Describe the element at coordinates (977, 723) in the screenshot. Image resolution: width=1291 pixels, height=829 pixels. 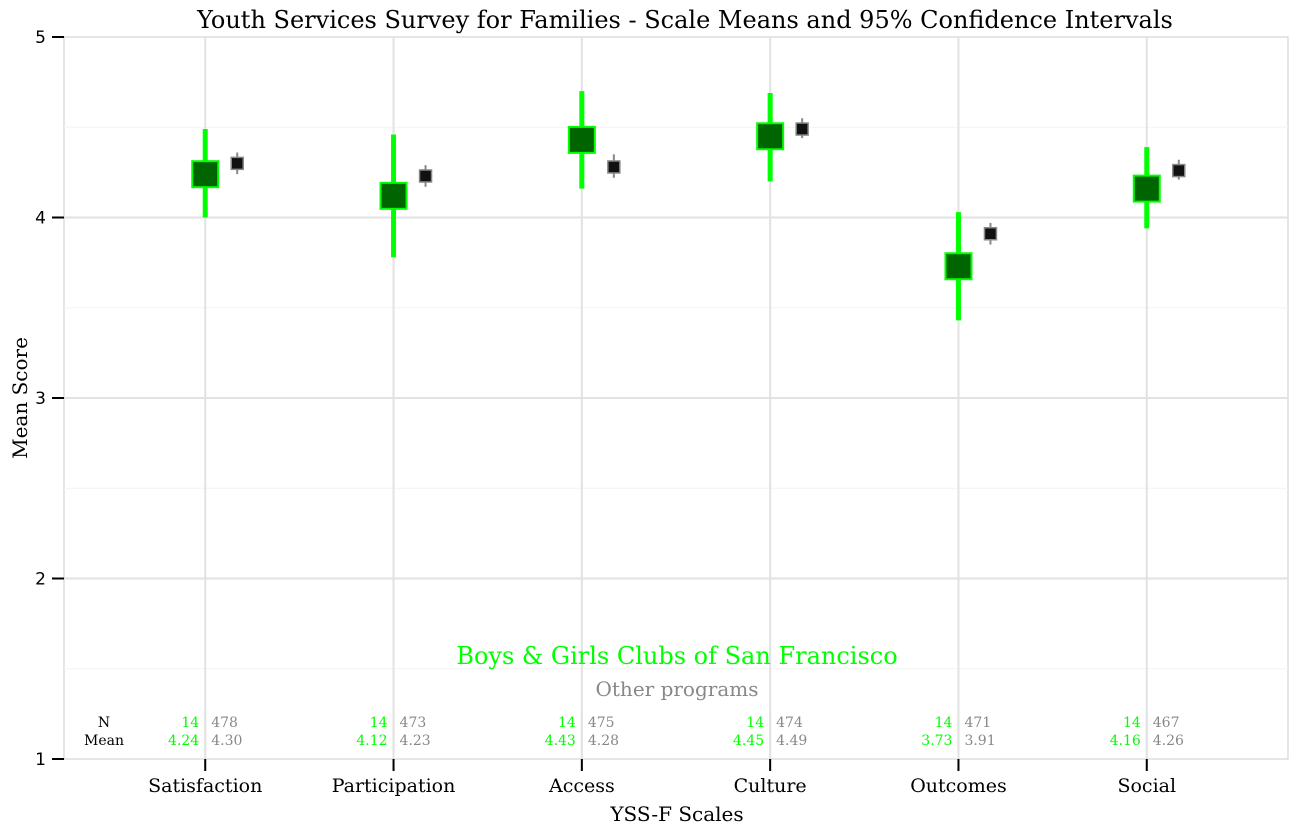
I see `n-label-other: 471` at that location.